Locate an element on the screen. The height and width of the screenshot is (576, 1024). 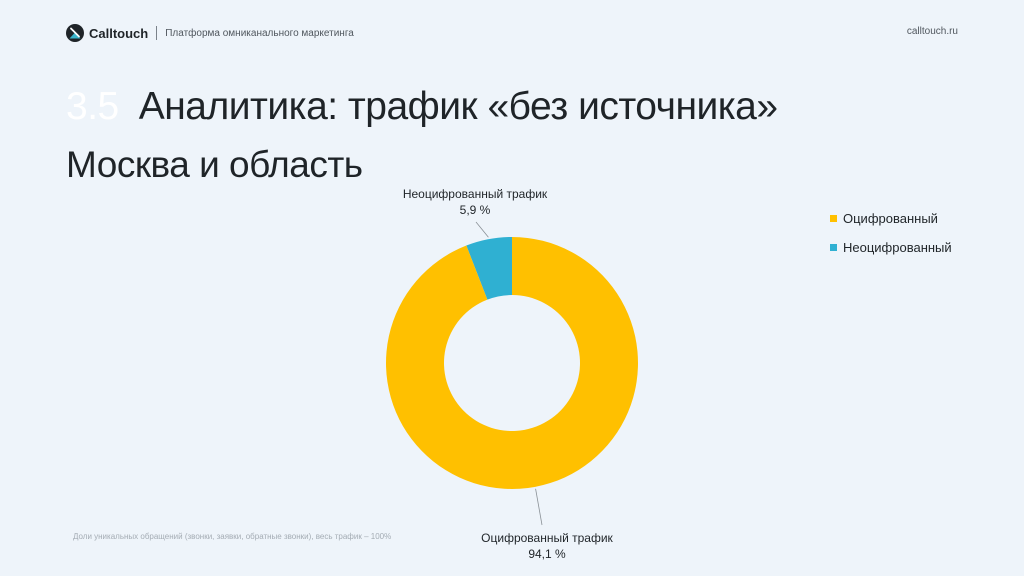
slide-title: 3.5 Аналитика: трафик «без источника» is located at coordinates (422, 107).